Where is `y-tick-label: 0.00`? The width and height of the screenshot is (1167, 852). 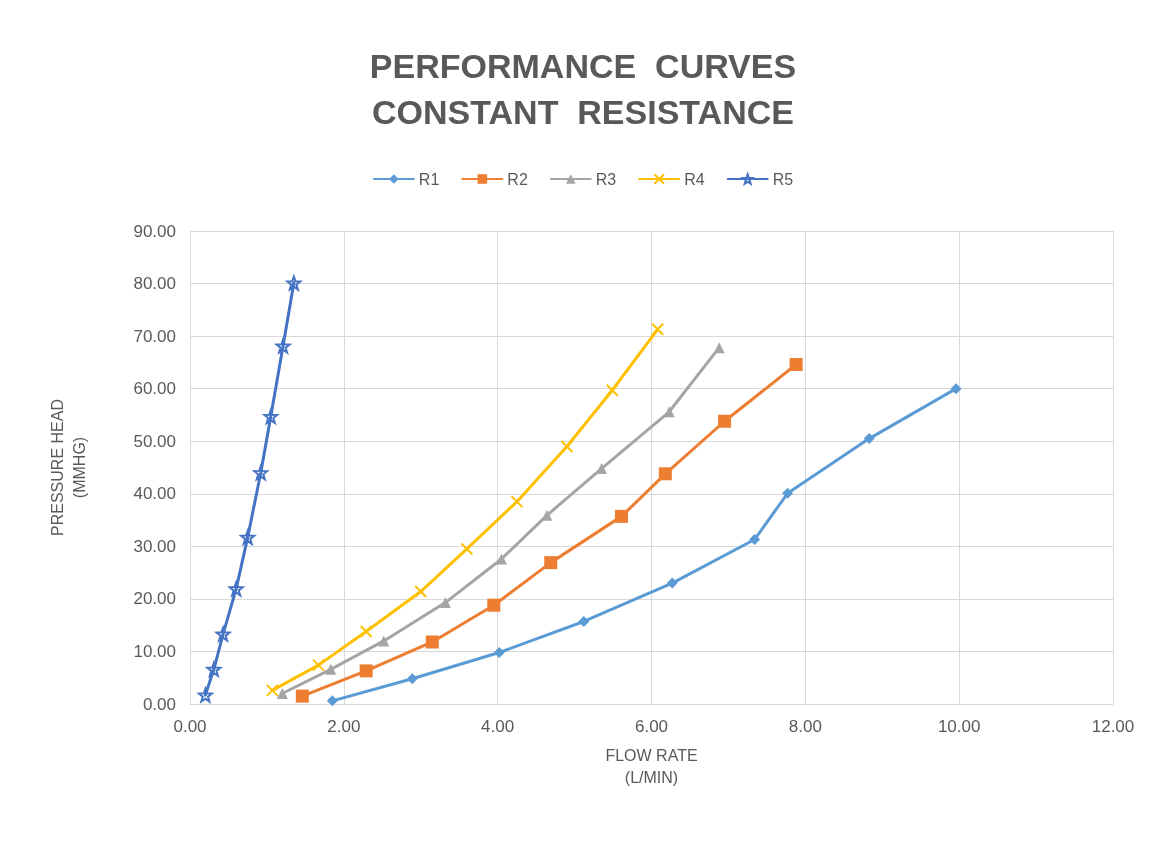 y-tick-label: 0.00 is located at coordinates (159, 704).